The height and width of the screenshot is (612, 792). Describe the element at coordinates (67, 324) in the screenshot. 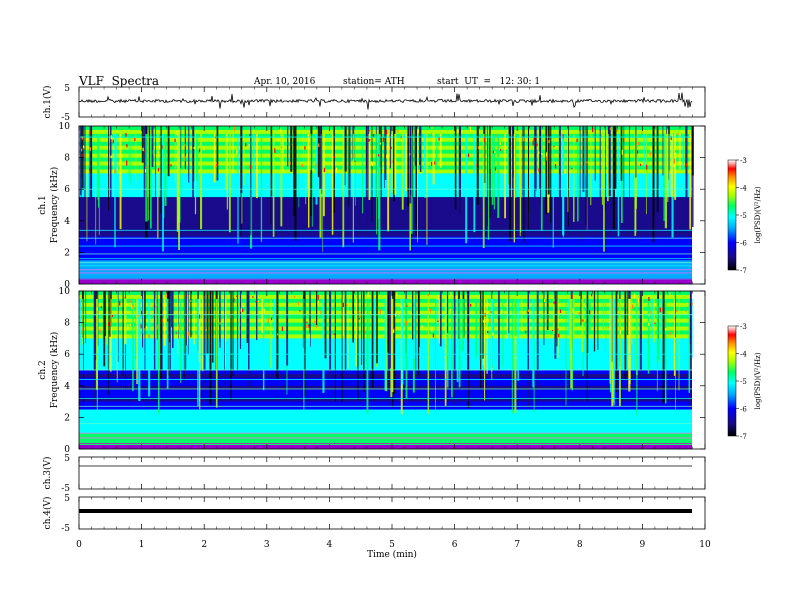

I see `y-tick-label: 8` at that location.